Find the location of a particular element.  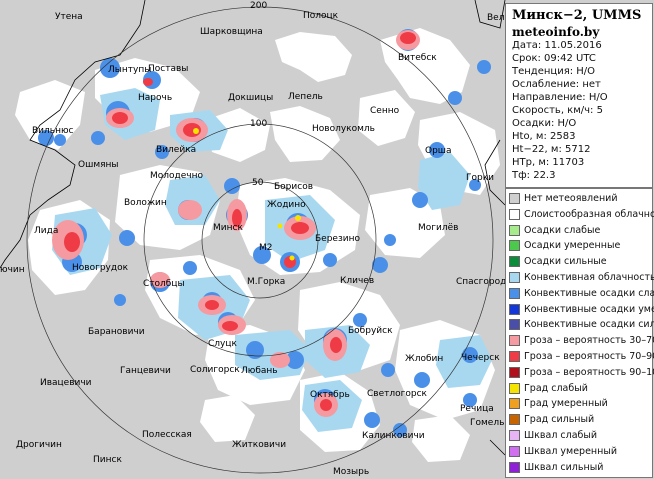

city-label: Нарочь is located at coordinates (155, 98).